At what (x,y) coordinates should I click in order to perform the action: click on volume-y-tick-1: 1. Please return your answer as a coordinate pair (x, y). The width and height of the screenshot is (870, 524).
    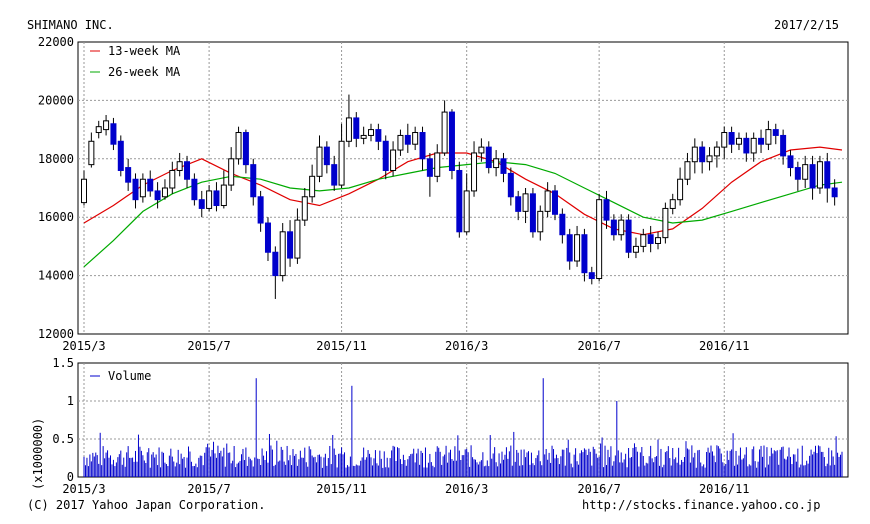
    Looking at the image, I should click on (70, 401).